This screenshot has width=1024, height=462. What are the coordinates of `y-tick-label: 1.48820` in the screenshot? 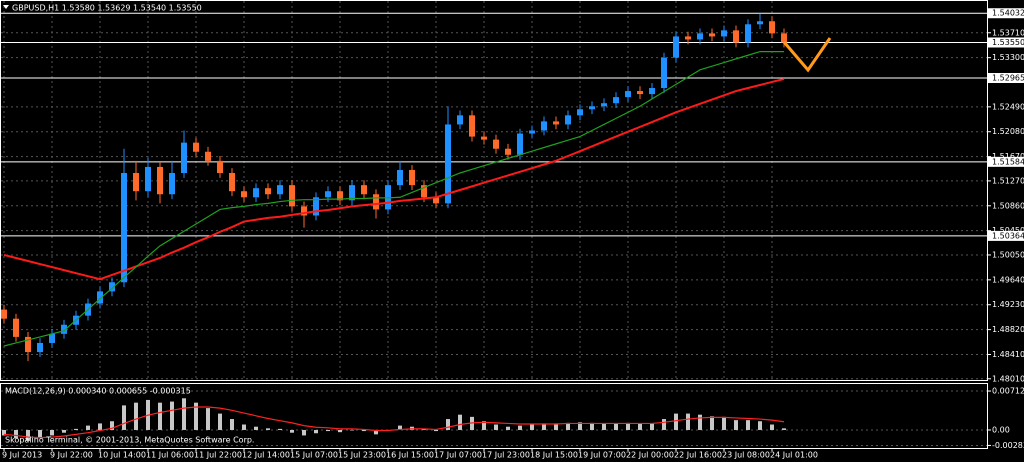 It's located at (1008, 329).